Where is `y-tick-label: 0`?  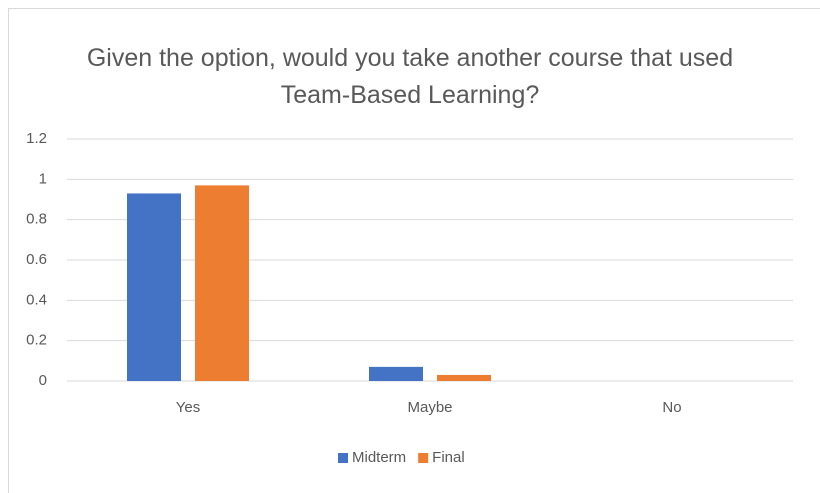
y-tick-label: 0 is located at coordinates (43, 380).